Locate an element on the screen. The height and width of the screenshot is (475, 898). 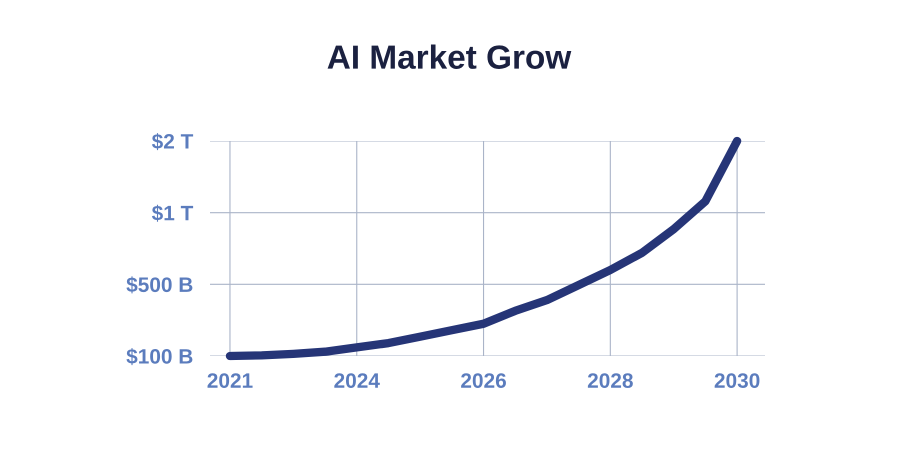
text: $500 B is located at coordinates (159, 285).